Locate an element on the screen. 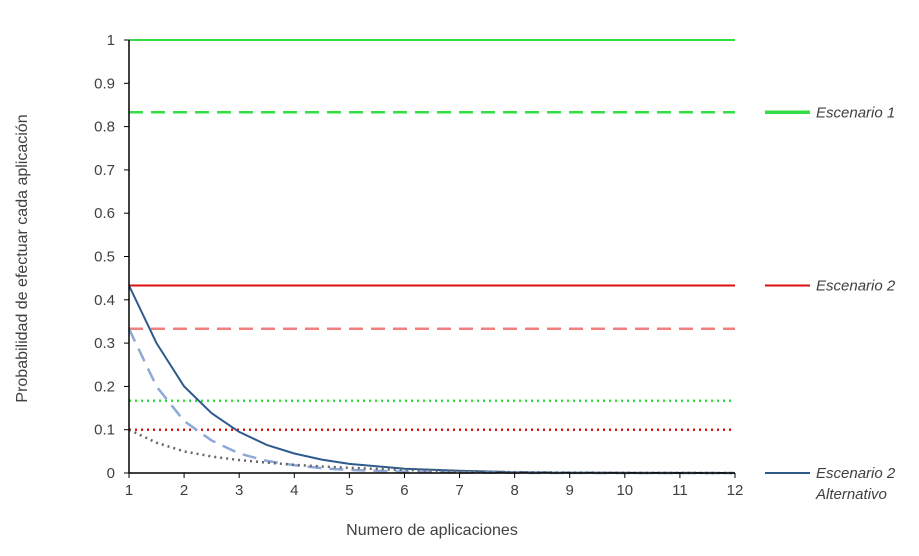 The width and height of the screenshot is (919, 556). x-tick-label: 12 is located at coordinates (735, 490).